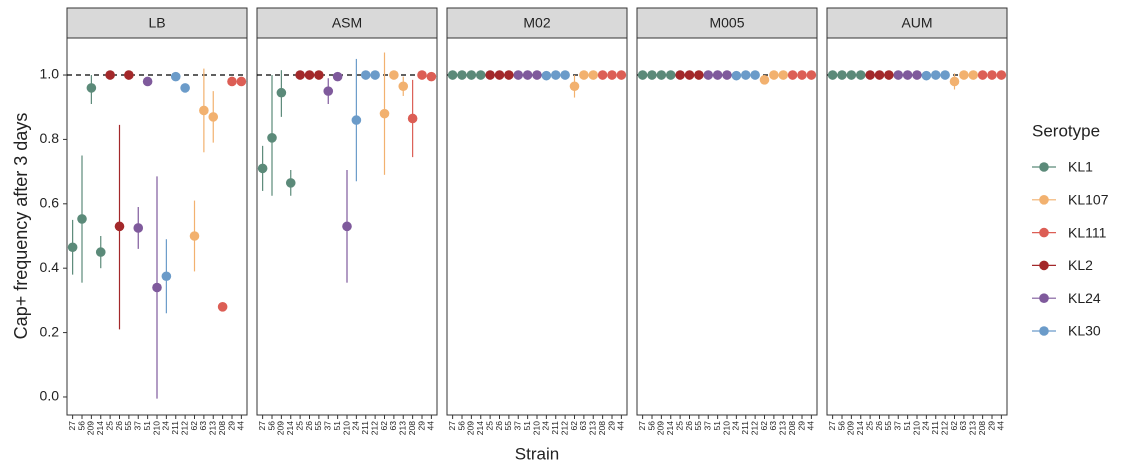 This screenshot has width=1123, height=473. What do you see at coordinates (727, 226) in the screenshot?
I see `panel` at bounding box center [727, 226].